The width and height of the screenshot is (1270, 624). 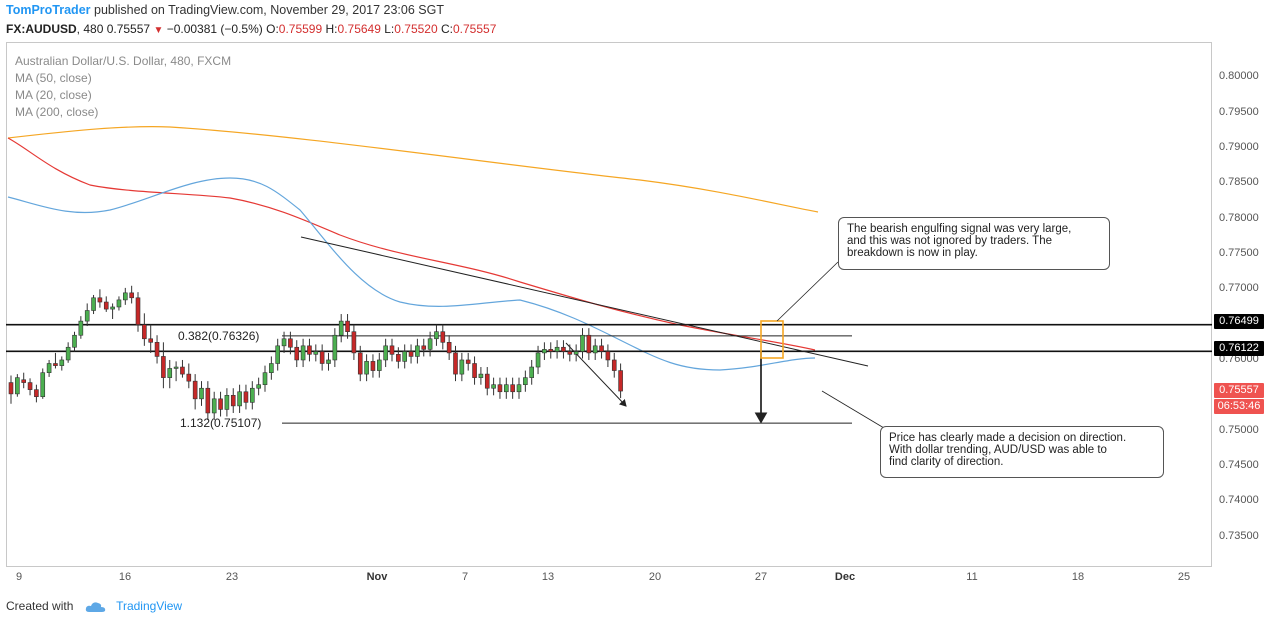 I want to click on callout-line, so click(x=807, y=291).